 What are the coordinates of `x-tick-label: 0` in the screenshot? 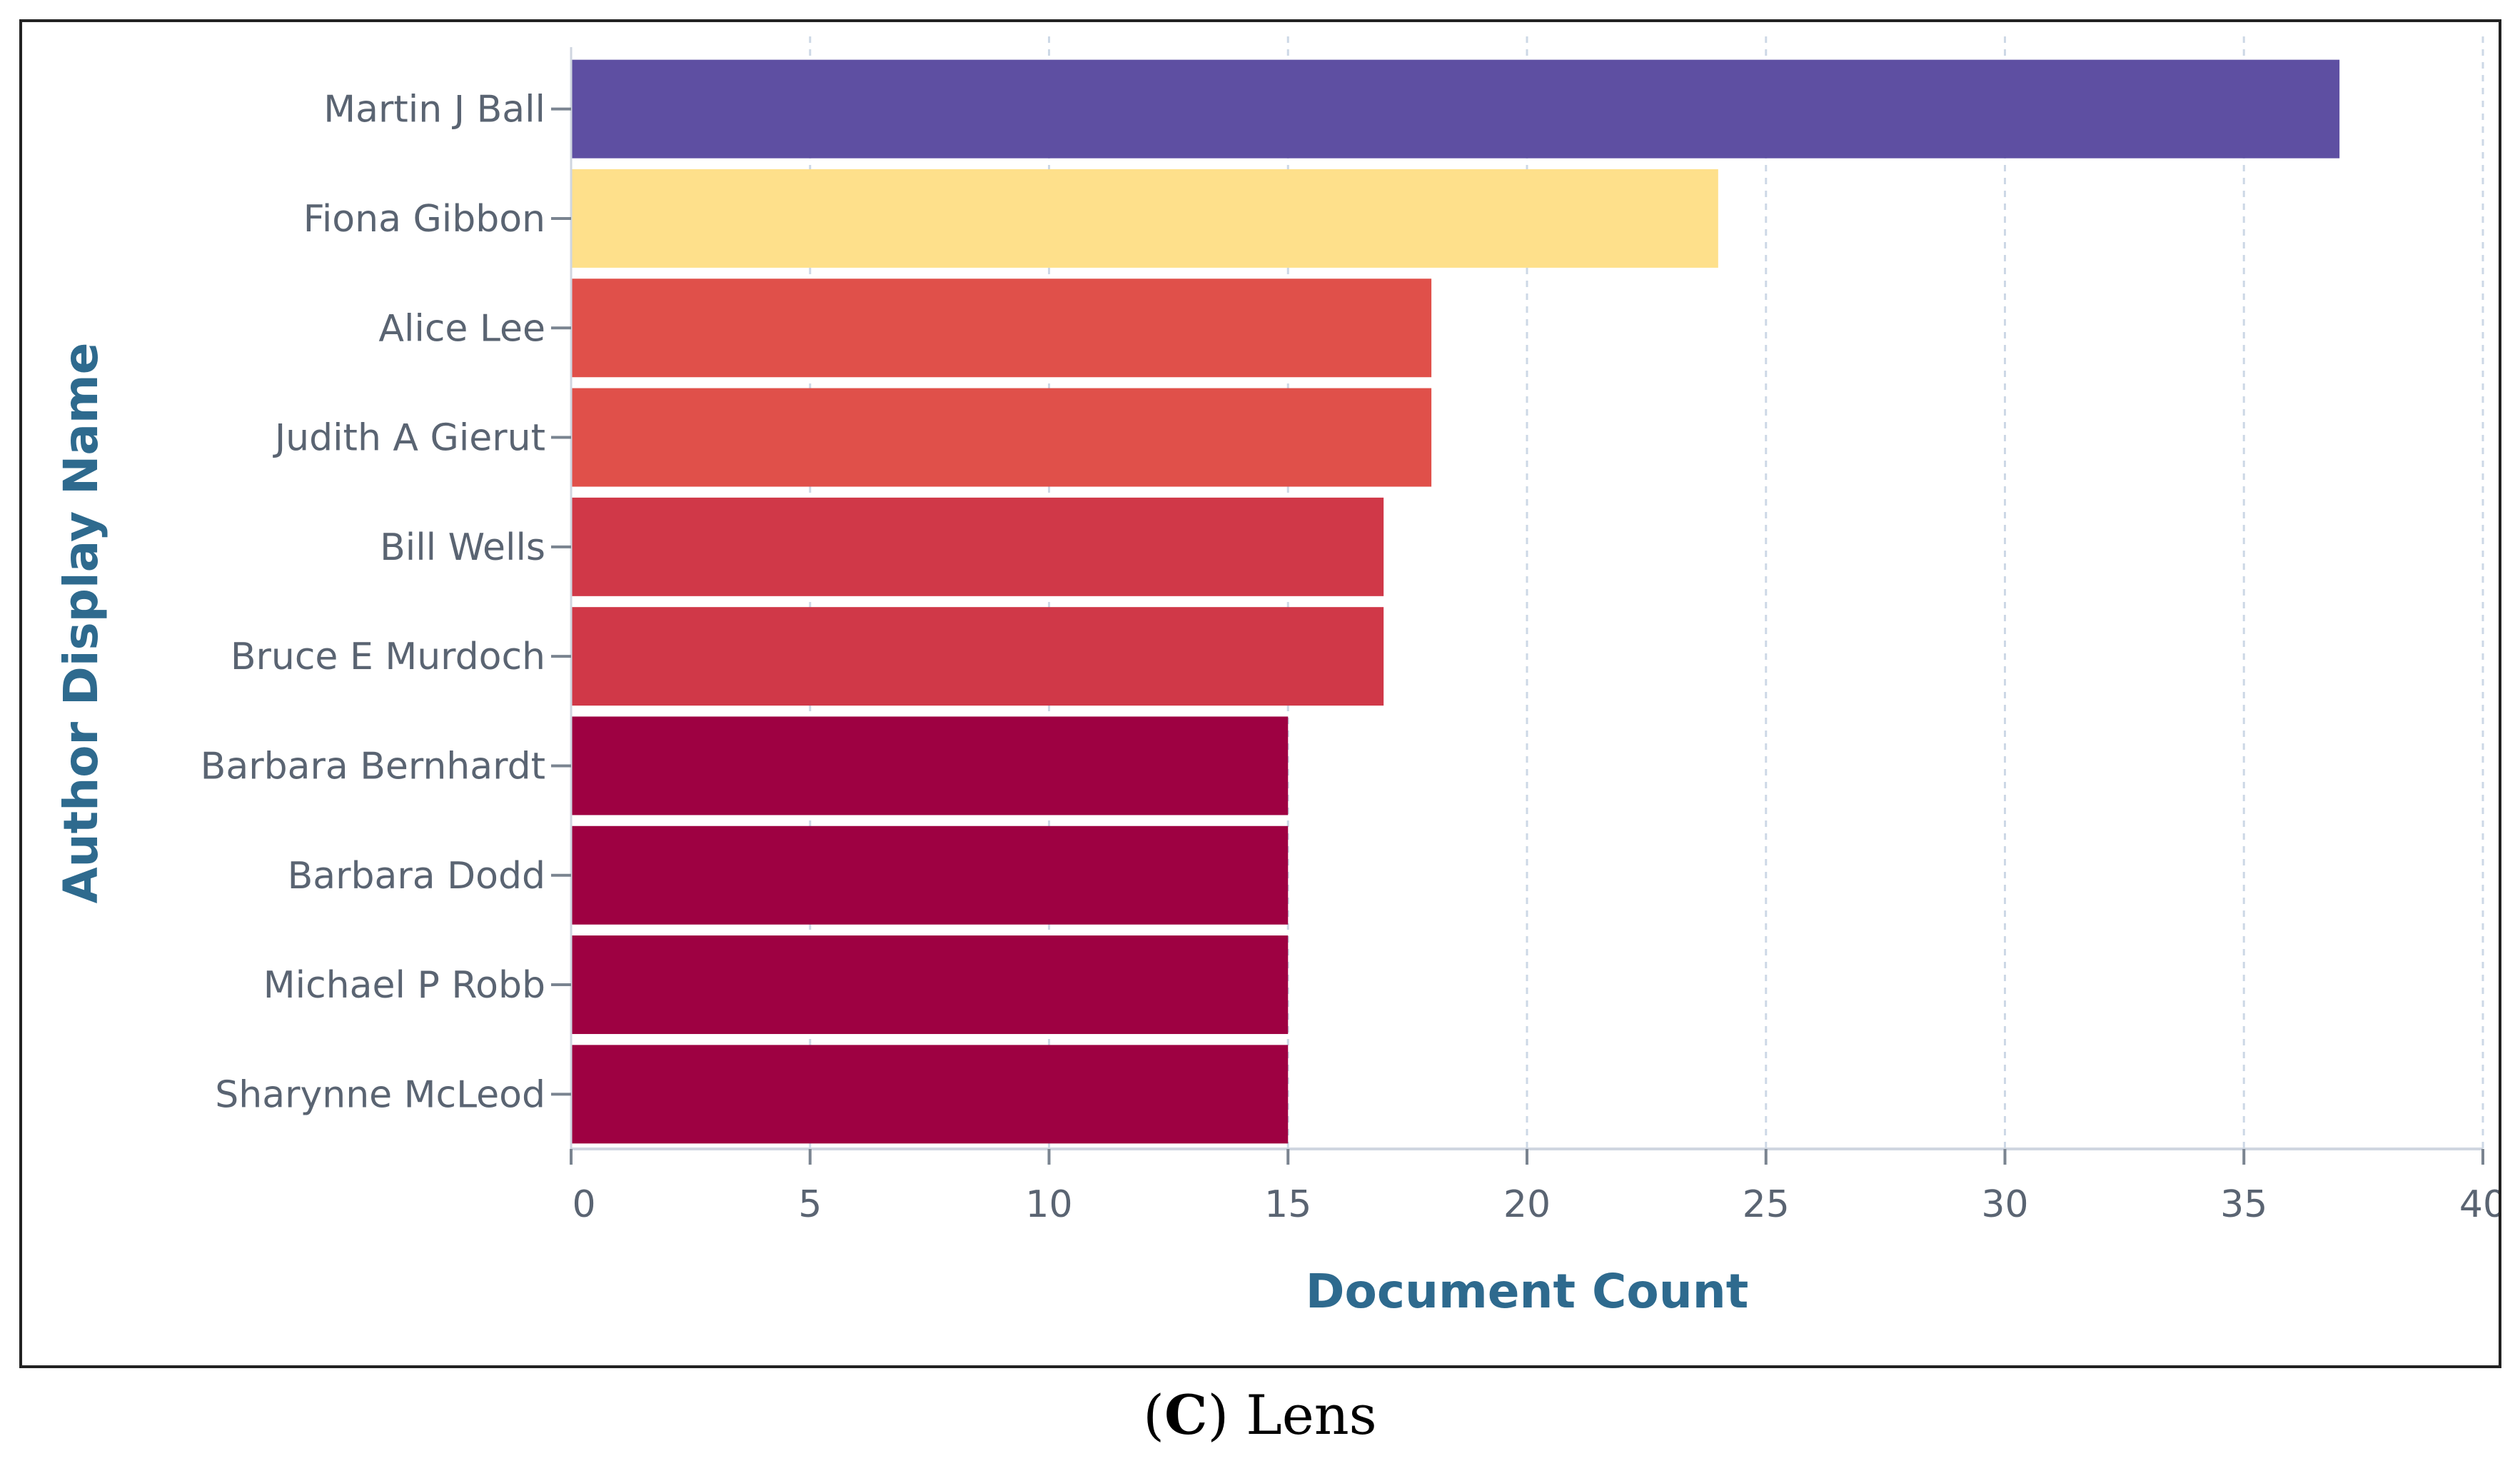 It's located at (583, 1204).